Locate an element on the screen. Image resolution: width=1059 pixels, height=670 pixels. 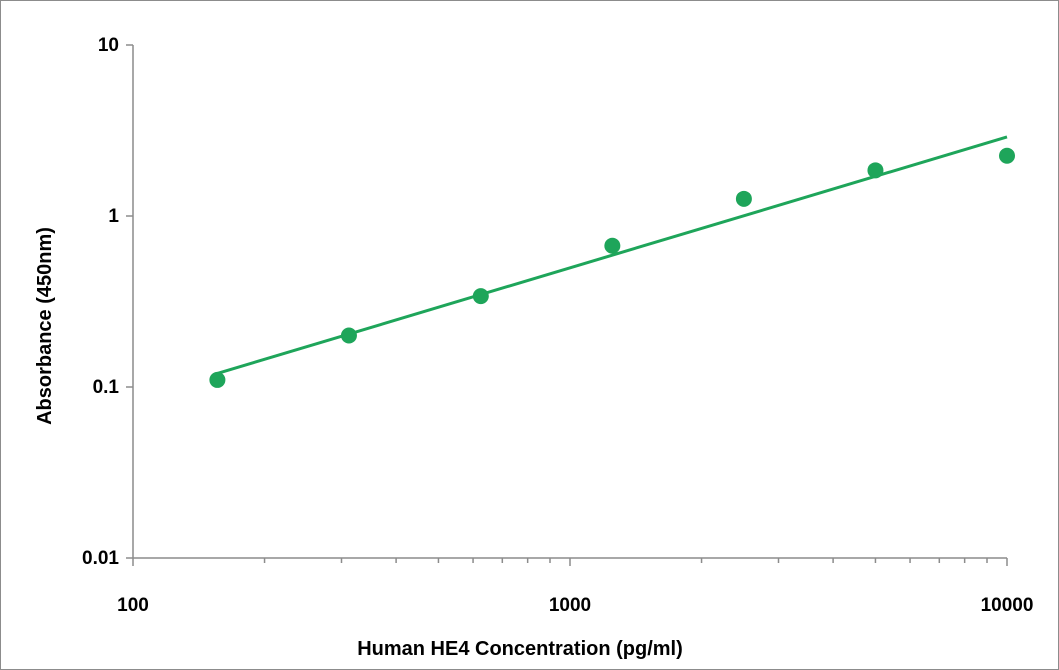
y-tick-label: 10 is located at coordinates (108, 45).